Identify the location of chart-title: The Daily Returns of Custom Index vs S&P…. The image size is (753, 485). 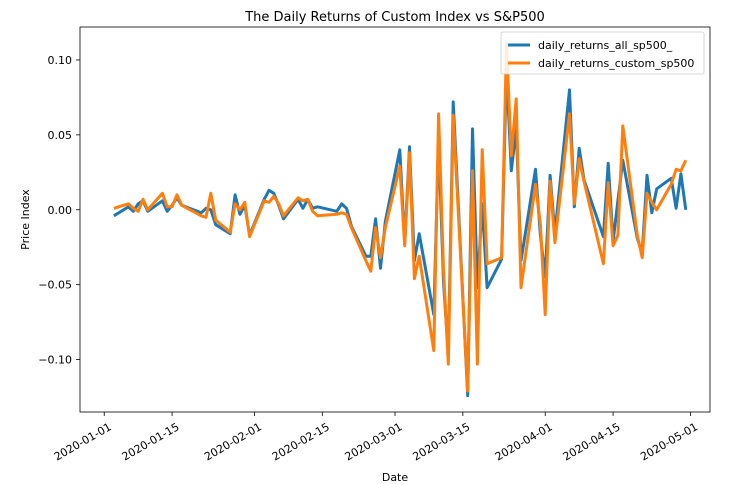
(394, 17).